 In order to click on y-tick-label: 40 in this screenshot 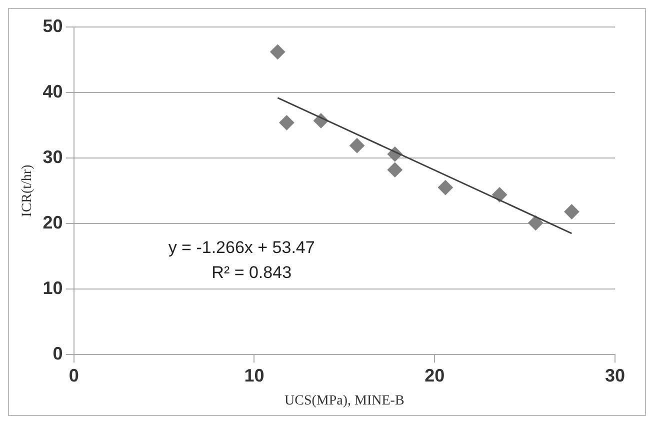, I will do `click(52, 91)`.